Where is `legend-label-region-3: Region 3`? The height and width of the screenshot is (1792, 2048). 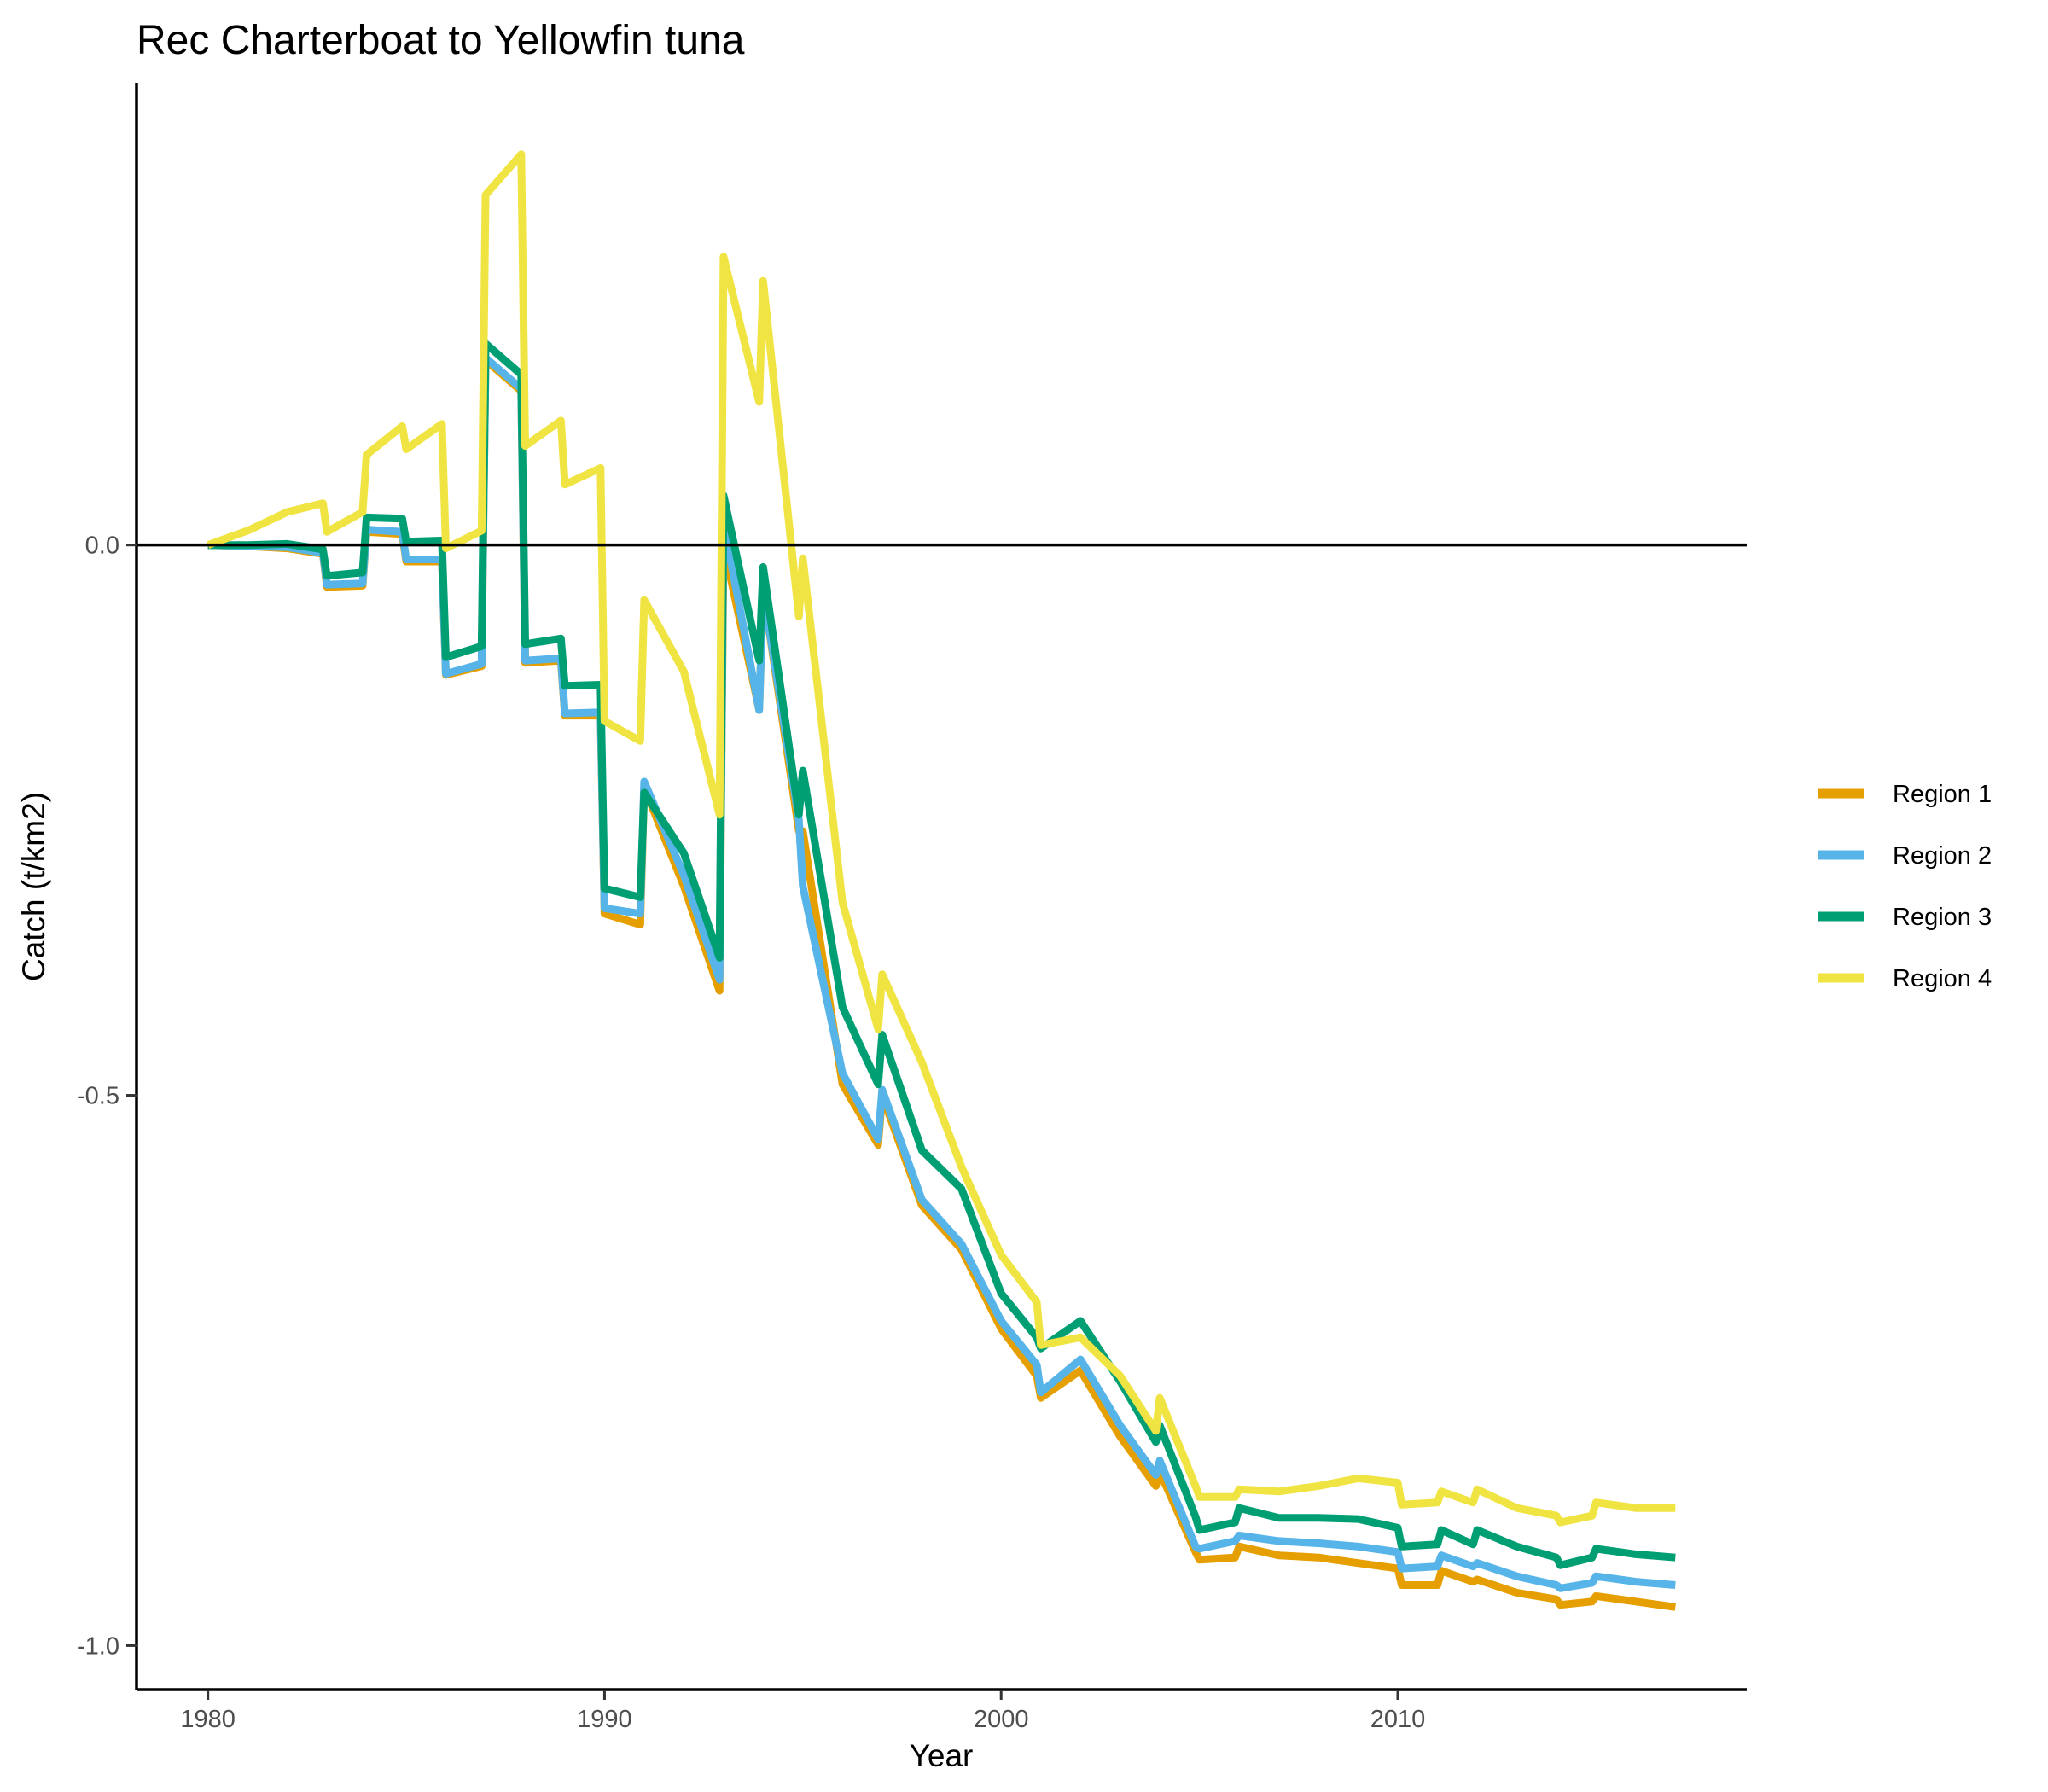 legend-label-region-3: Region 3 is located at coordinates (1943, 918).